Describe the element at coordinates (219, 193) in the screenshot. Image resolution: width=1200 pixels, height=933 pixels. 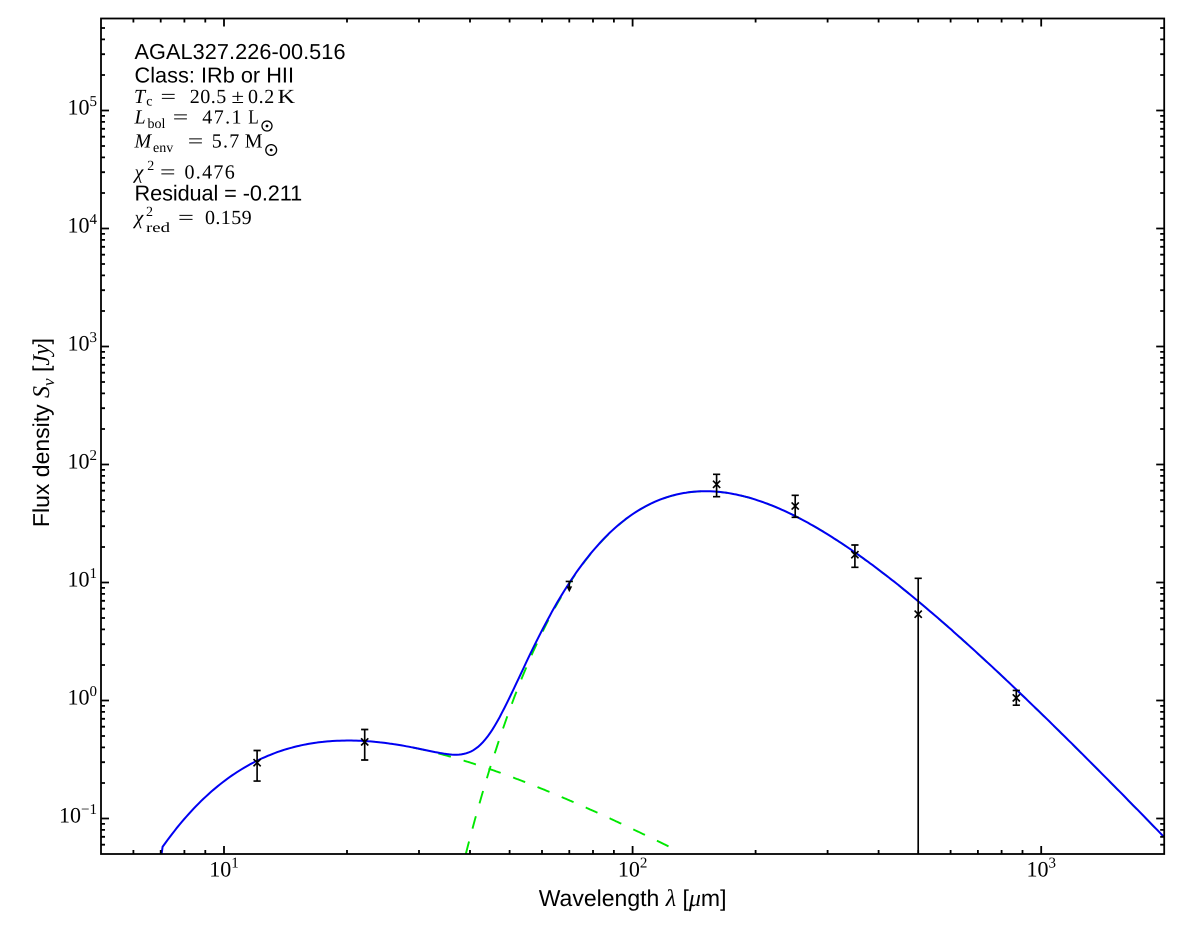
I see `svg-text: Residual = -0.211` at that location.